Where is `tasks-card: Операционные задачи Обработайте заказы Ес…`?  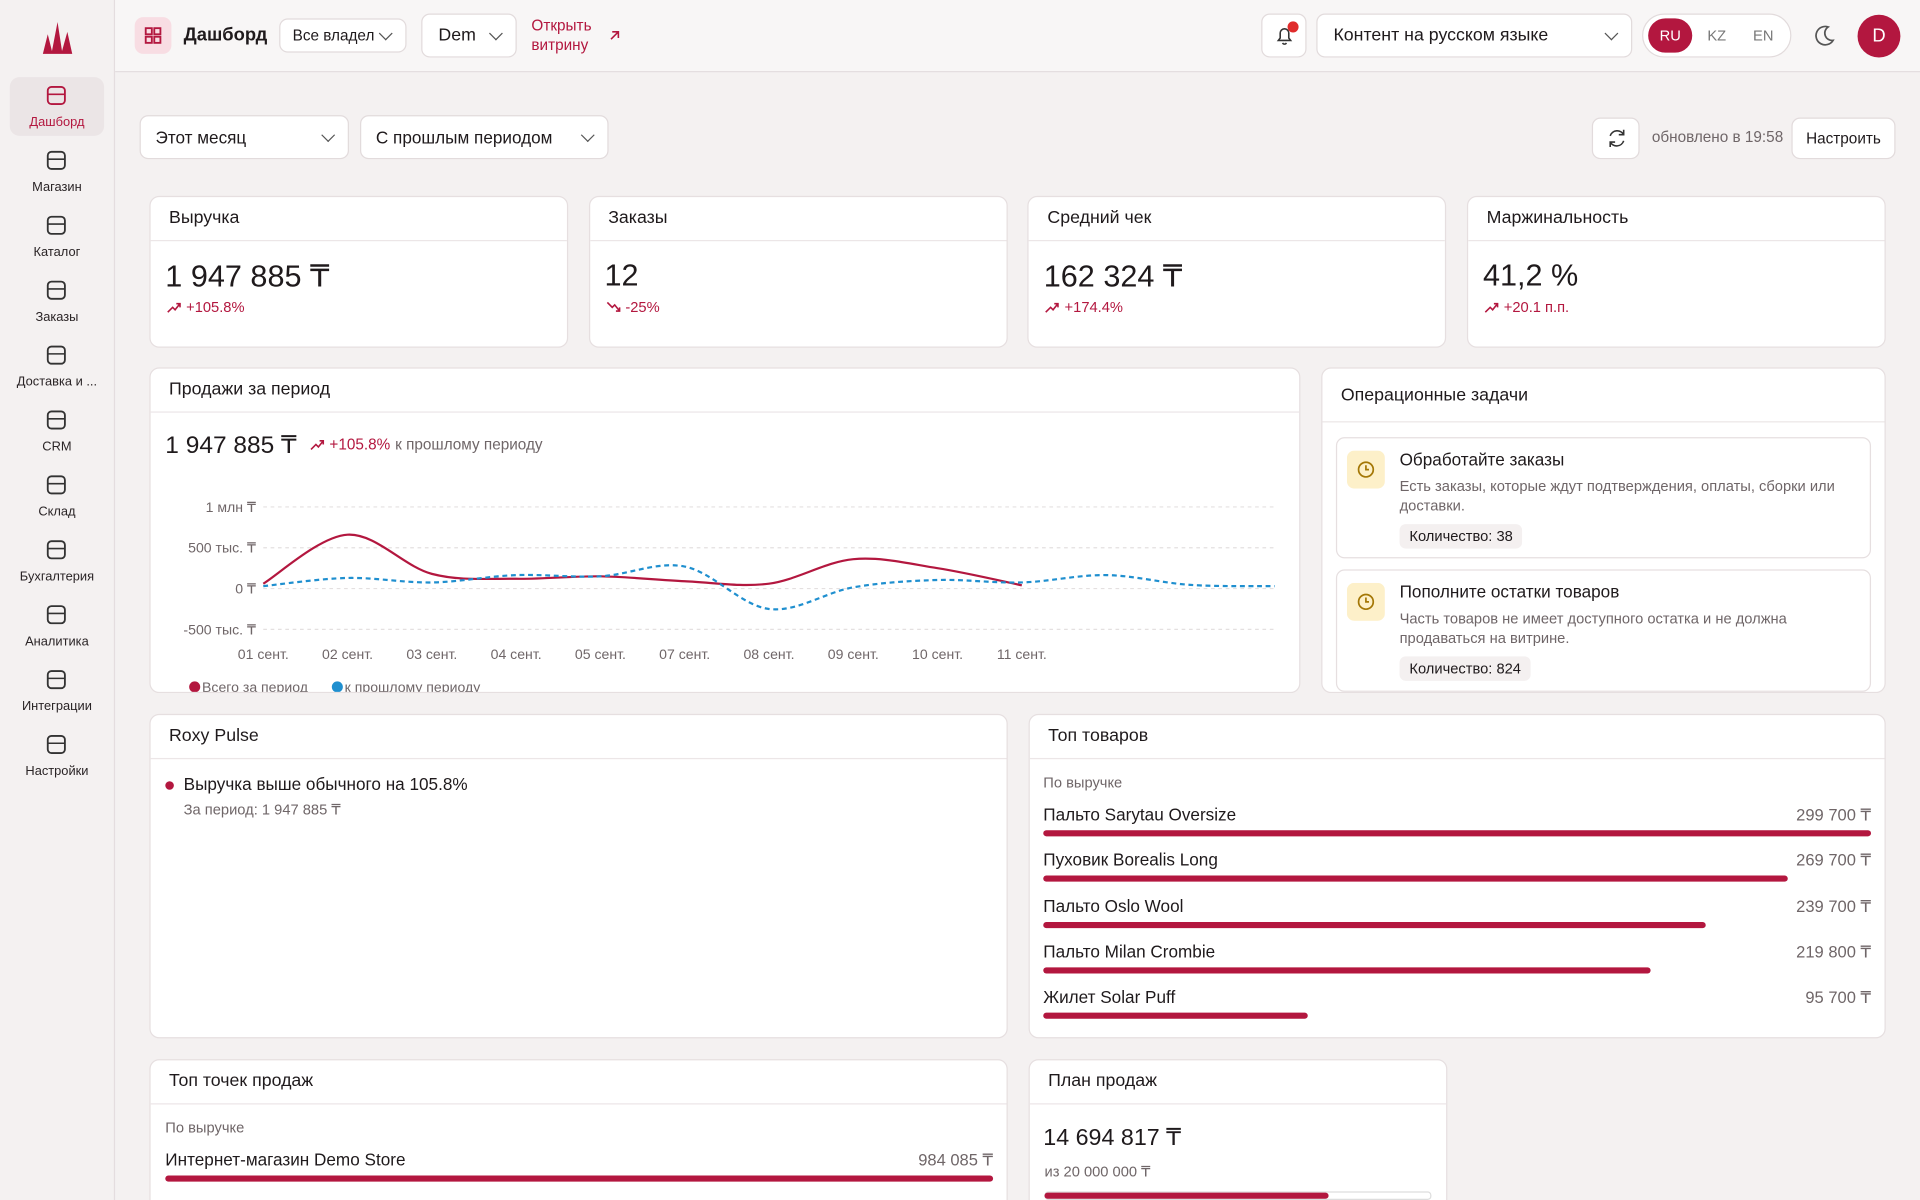 tasks-card: Операционные задачи Обработайте заказы Ес… is located at coordinates (1603, 530).